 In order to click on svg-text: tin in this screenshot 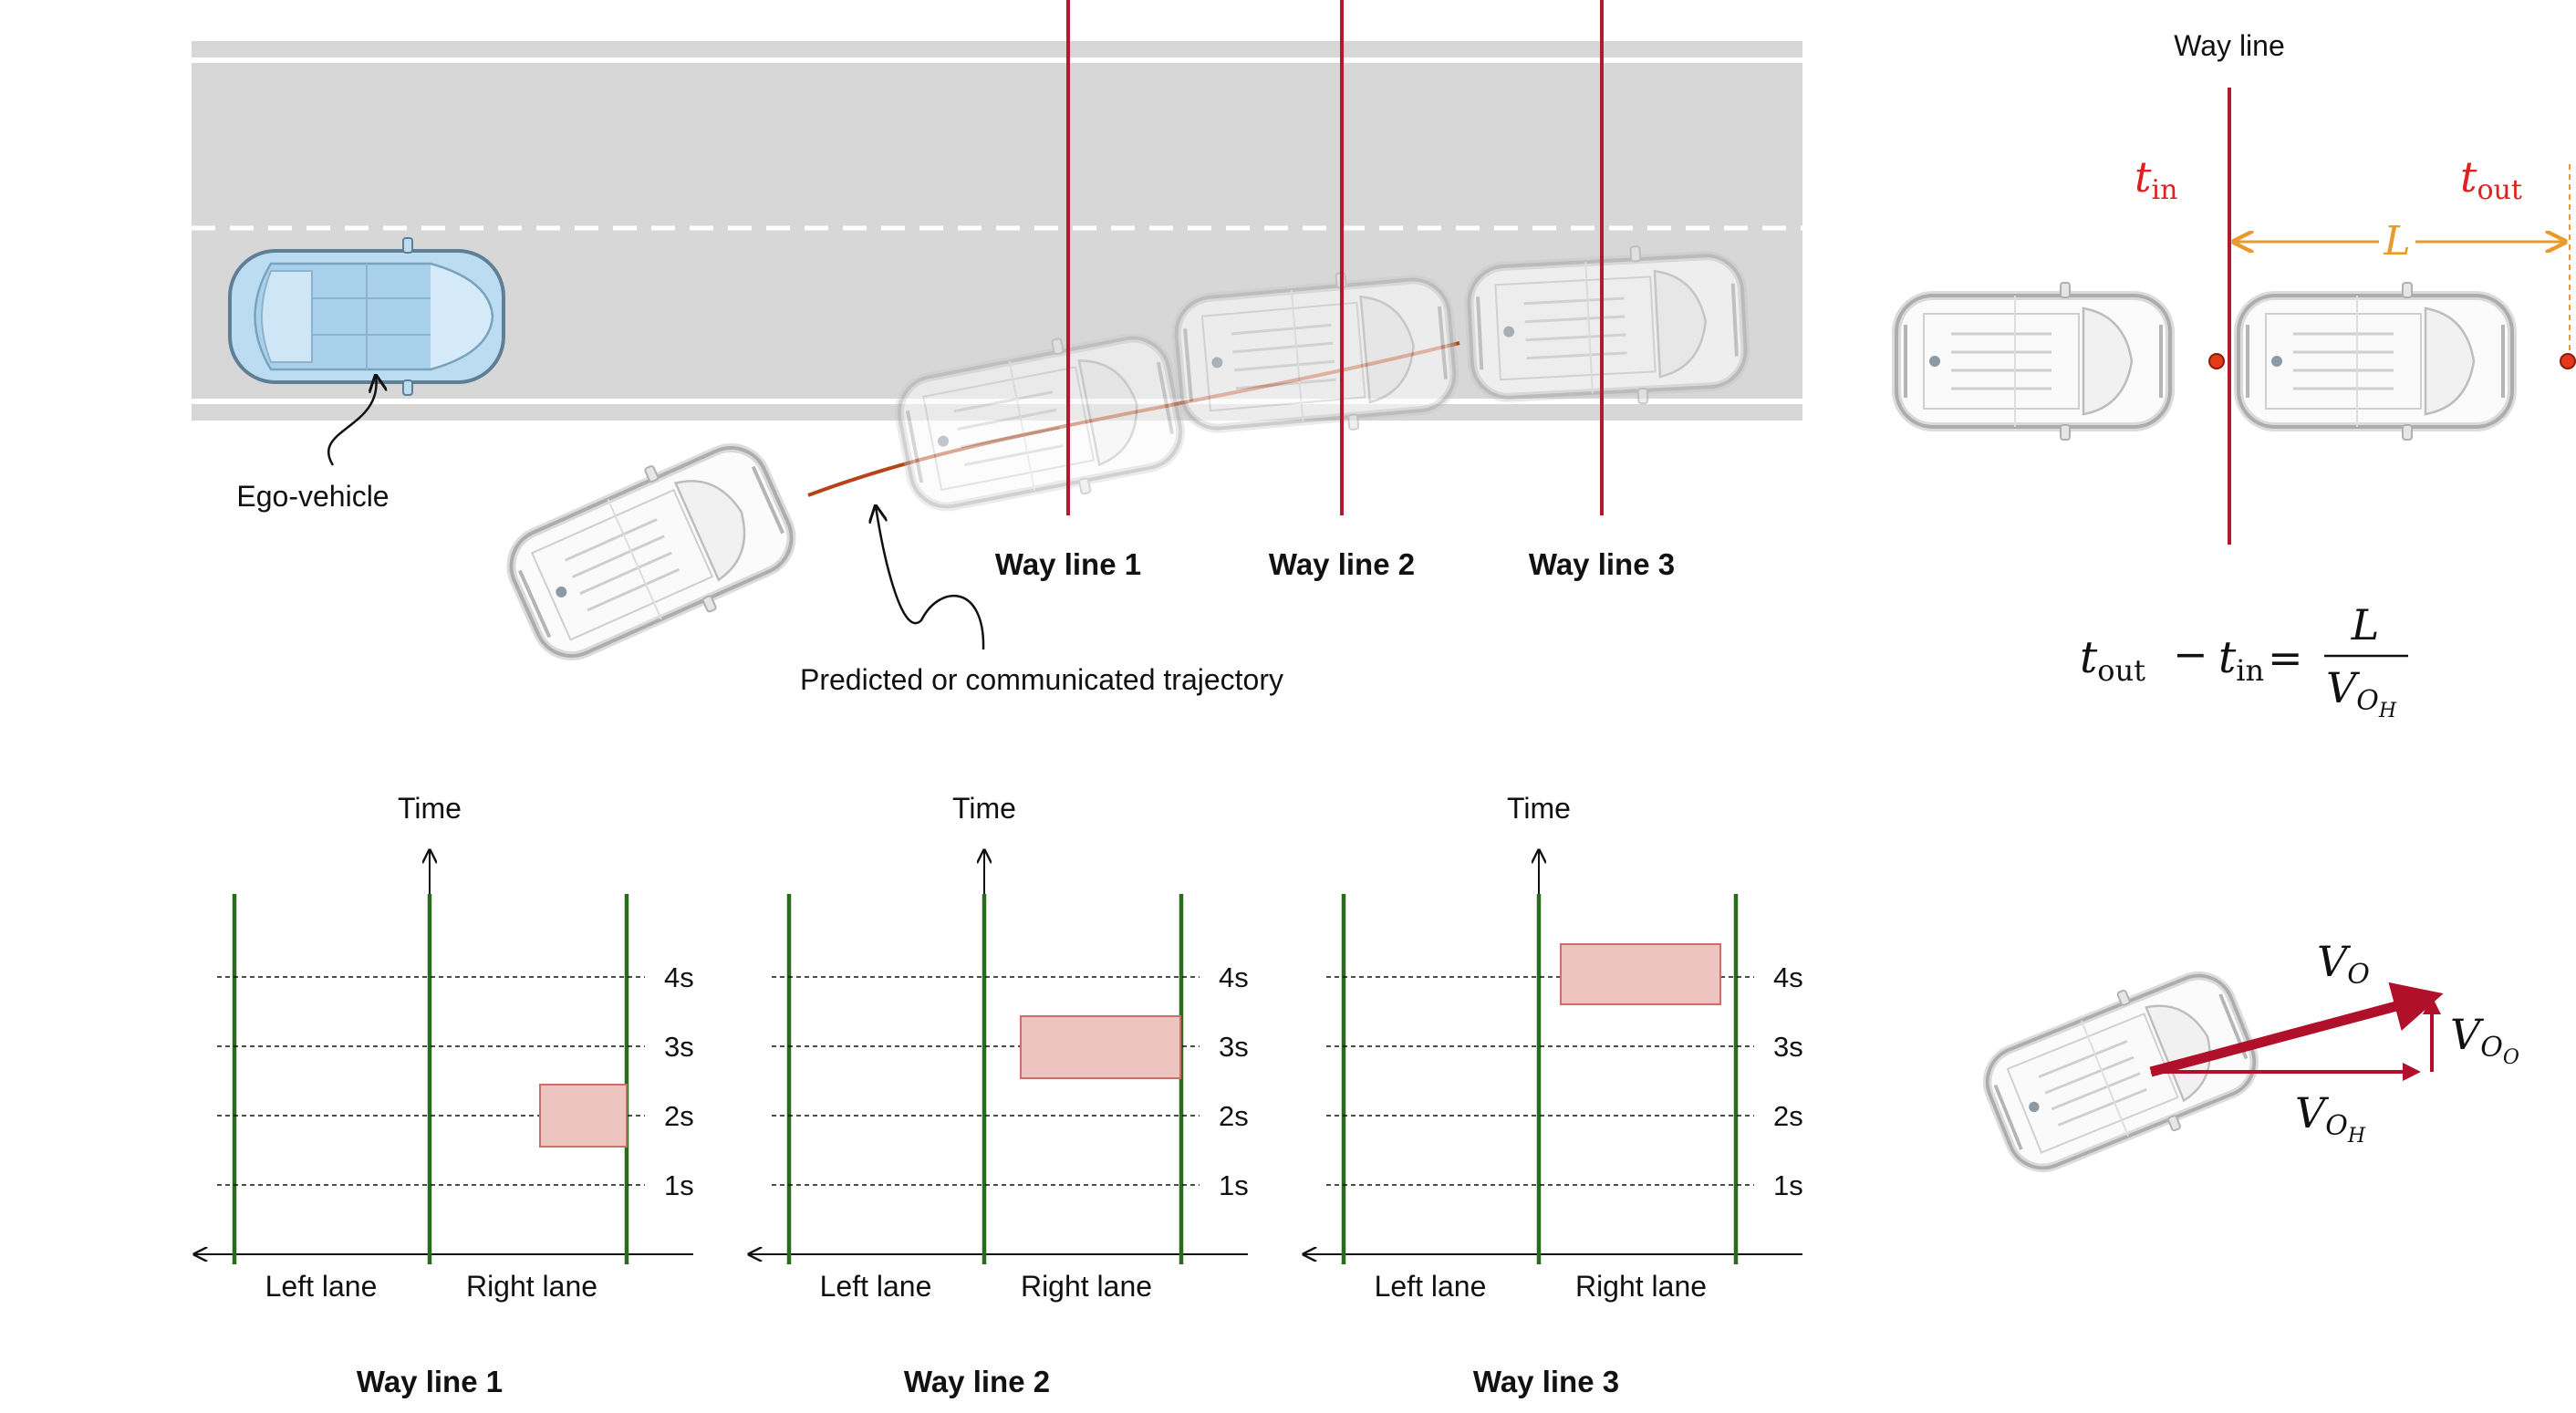, I will do `click(2241, 660)`.